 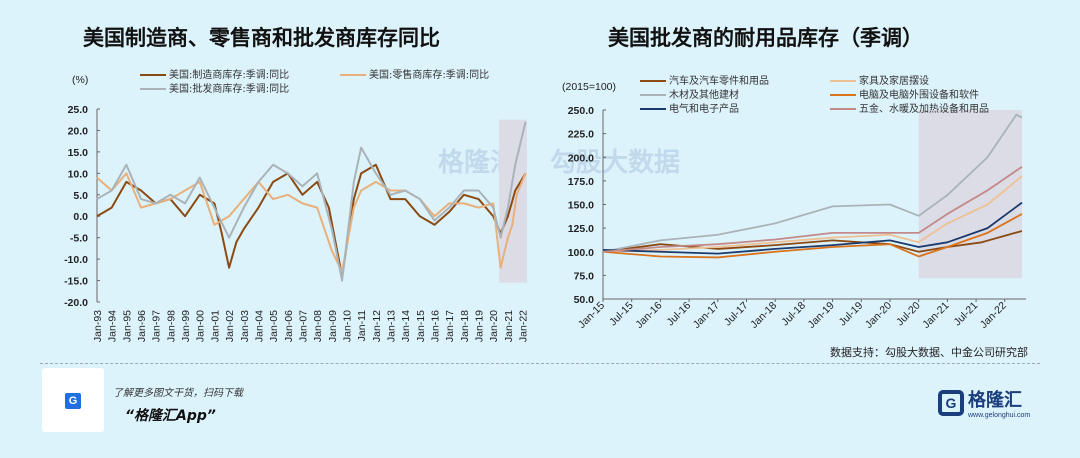 What do you see at coordinates (679, 314) in the screenshot?
I see `x-tick-label: Jul-16` at bounding box center [679, 314].